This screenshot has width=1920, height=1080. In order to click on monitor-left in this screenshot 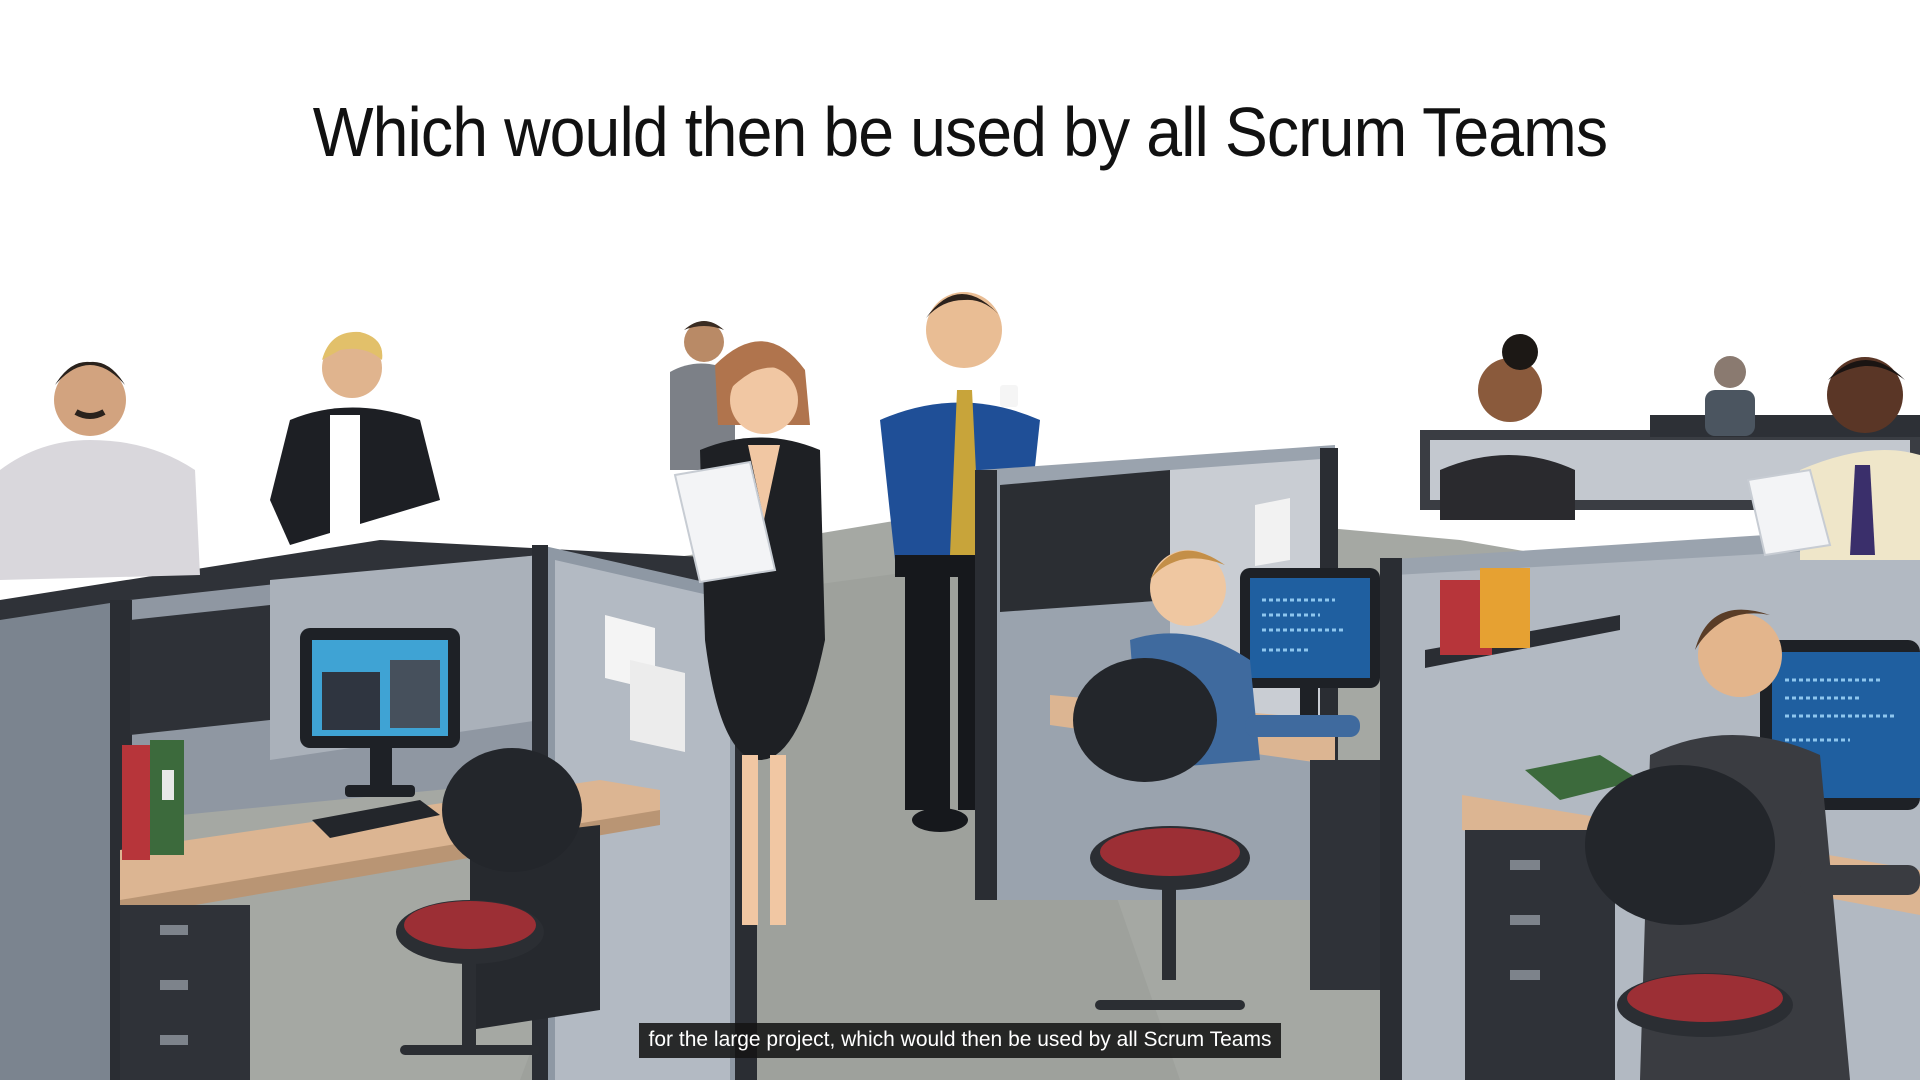, I will do `click(380, 733)`.